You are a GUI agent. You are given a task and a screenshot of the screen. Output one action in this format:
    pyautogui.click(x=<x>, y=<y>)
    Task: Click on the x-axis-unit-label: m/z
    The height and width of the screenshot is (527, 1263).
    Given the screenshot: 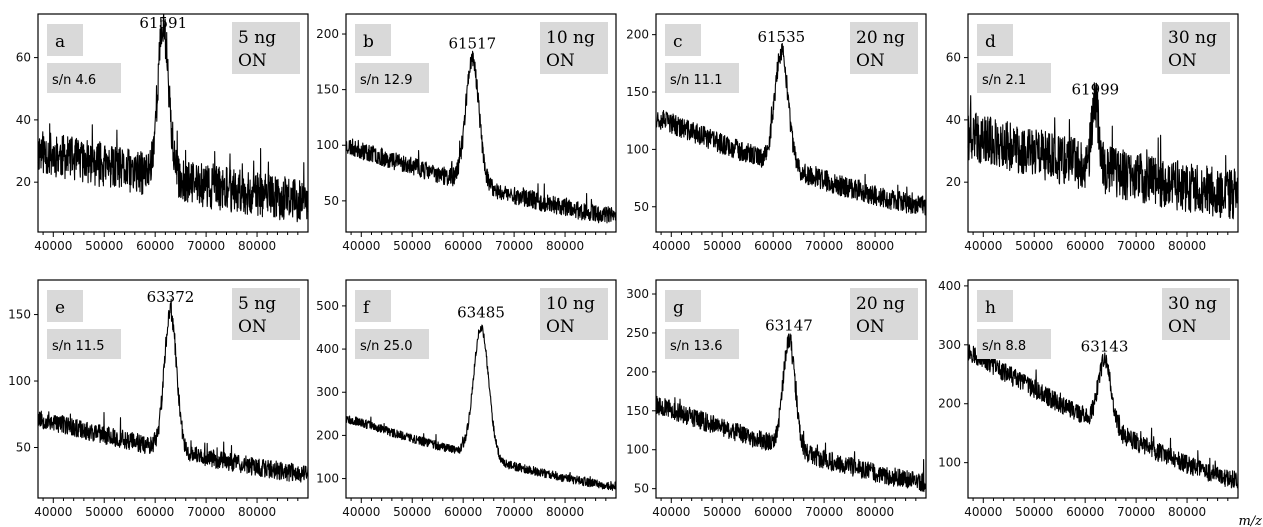 What is the action you would take?
    pyautogui.click(x=1250, y=520)
    